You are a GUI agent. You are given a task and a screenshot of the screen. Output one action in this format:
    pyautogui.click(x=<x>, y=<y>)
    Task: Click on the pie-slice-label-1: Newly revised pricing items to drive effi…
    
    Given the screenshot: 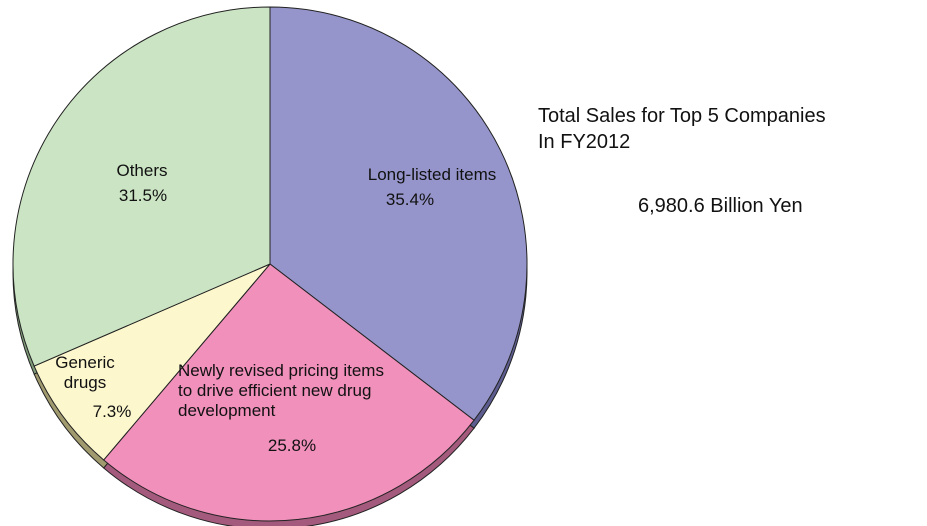 What is the action you would take?
    pyautogui.click(x=281, y=390)
    